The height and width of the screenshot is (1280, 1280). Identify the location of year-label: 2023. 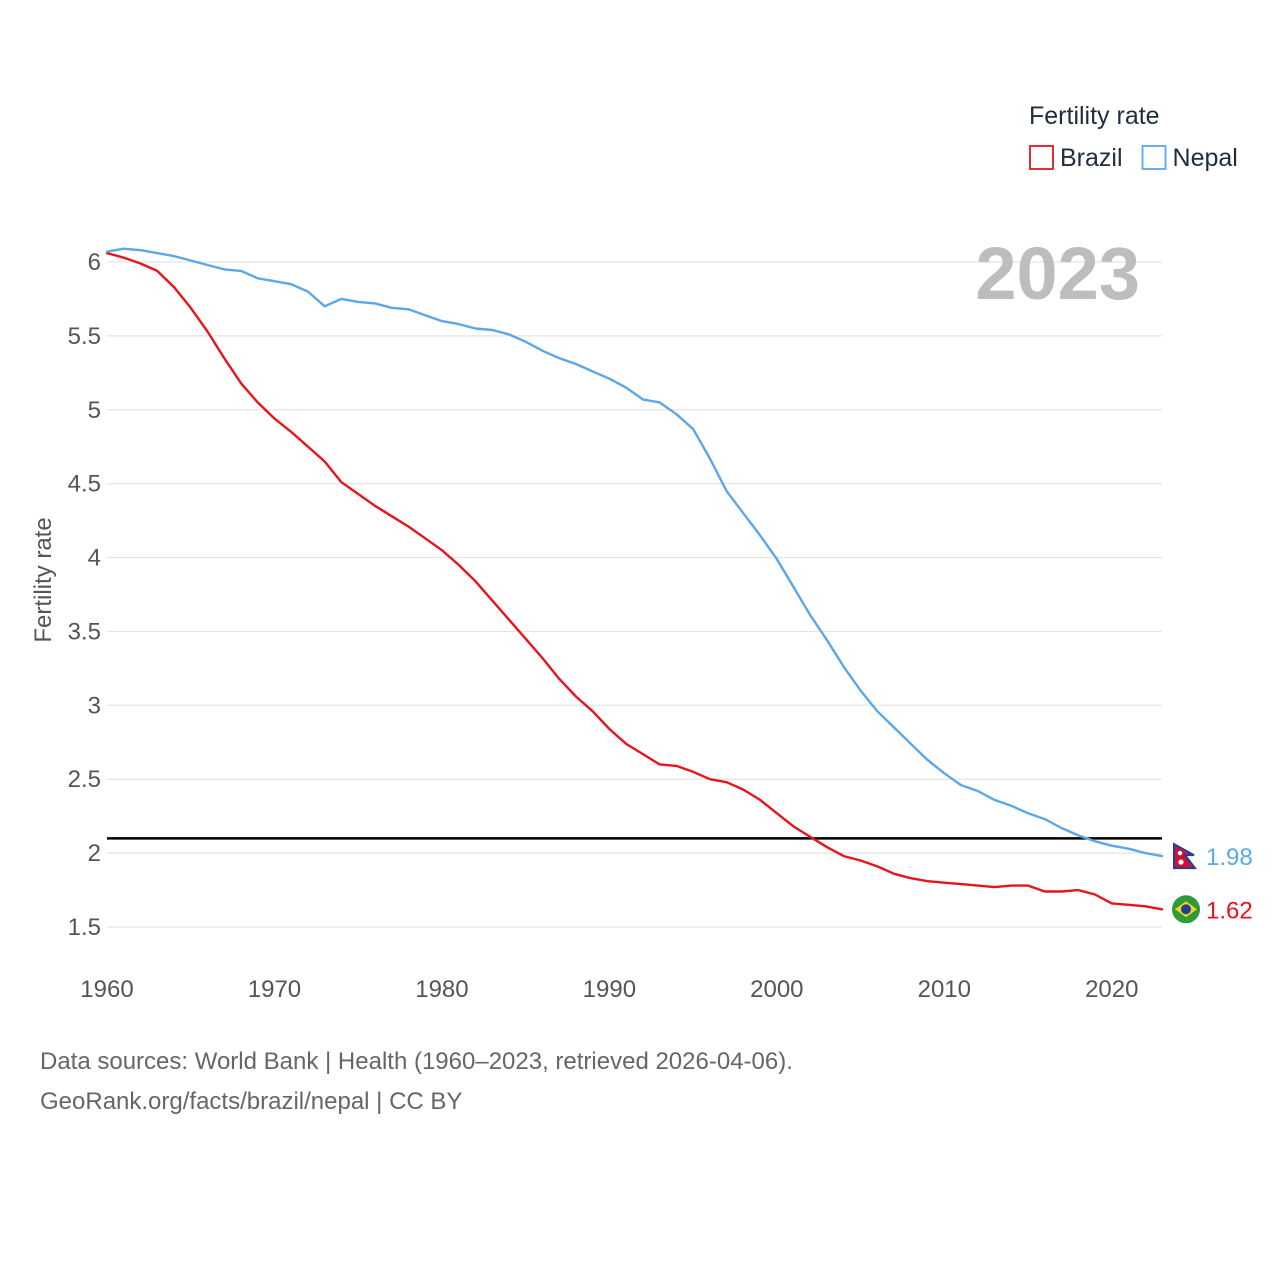
(1057, 273).